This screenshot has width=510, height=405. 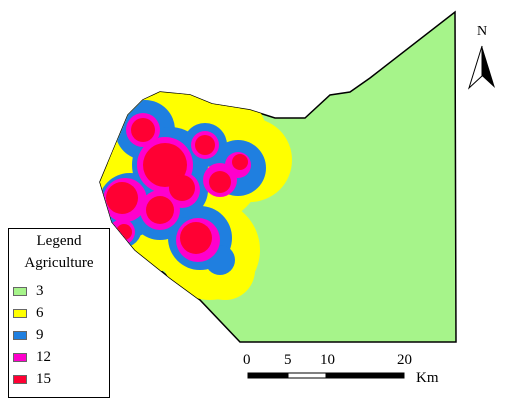 I want to click on legend-item-3: 3, so click(x=28, y=291).